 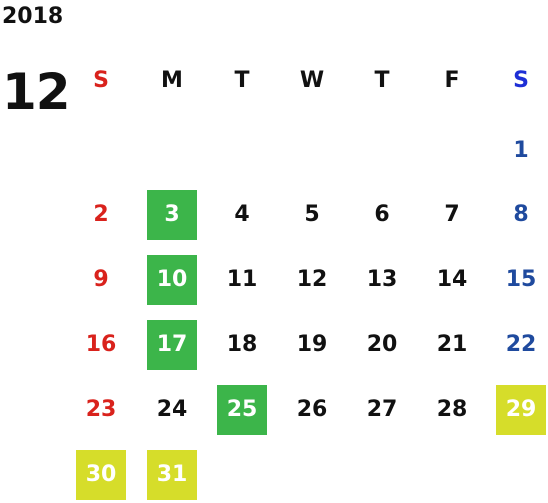 I want to click on day-cell-7: 7, so click(x=452, y=214).